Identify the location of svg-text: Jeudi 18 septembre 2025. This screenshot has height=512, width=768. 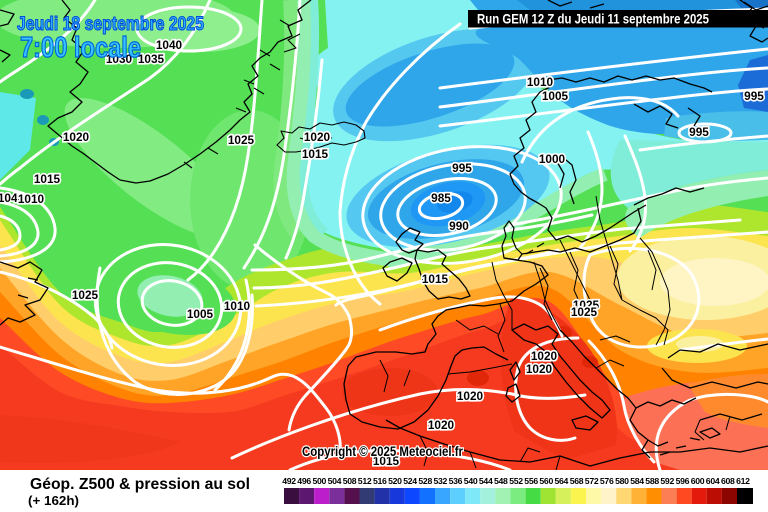
(110, 24).